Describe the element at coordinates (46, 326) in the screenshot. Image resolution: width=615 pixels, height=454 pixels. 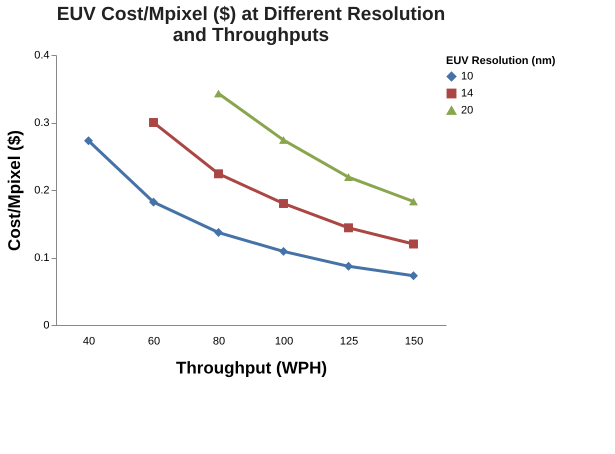
I see `y-tick-label: 0` at that location.